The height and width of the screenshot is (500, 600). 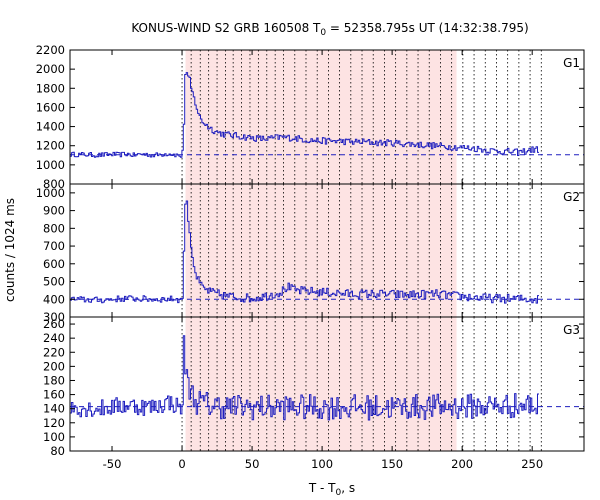 What do you see at coordinates (252, 464) in the screenshot?
I see `x-tick-label: 50` at bounding box center [252, 464].